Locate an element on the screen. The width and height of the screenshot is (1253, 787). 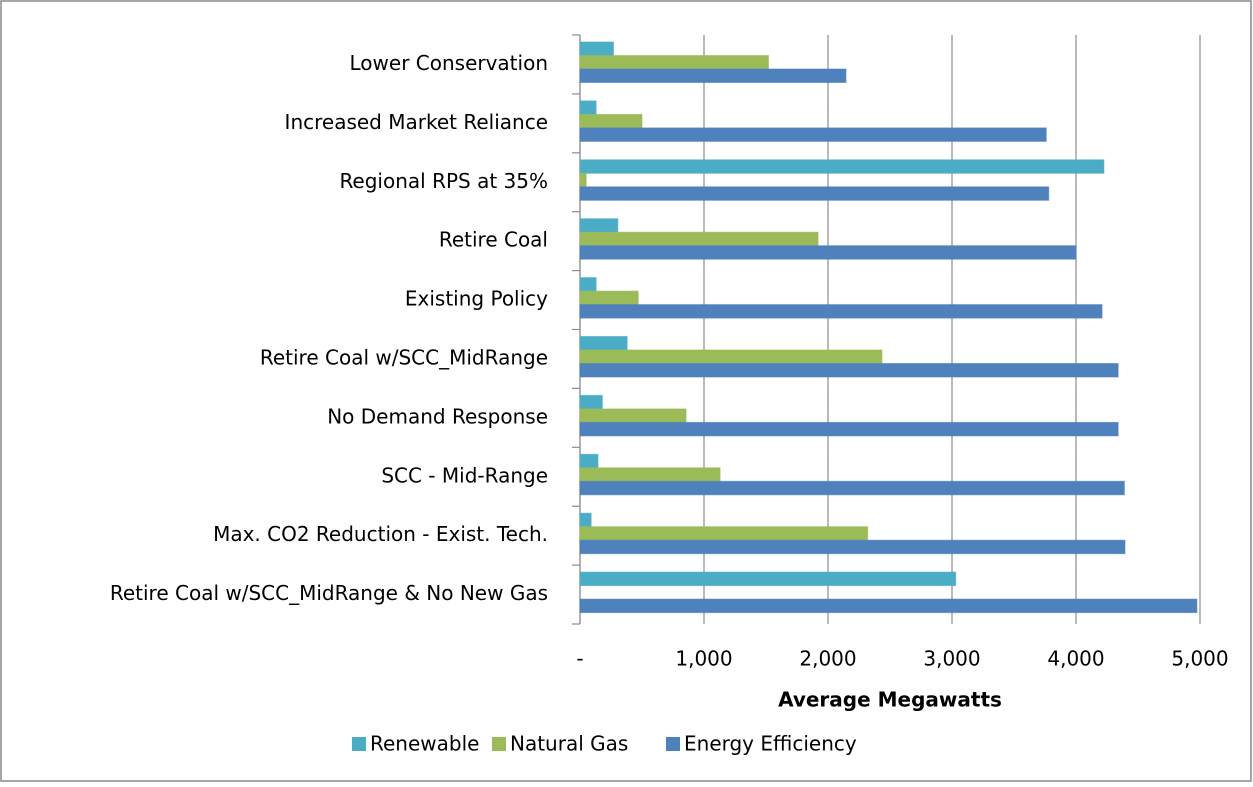
y-tick-label: Retire Coal w/SCC_MidRange is located at coordinates (404, 357).